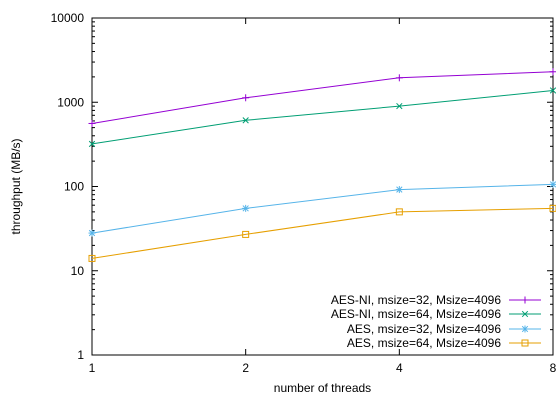  I want to click on y-tick-label: 10000, so click(68, 18).